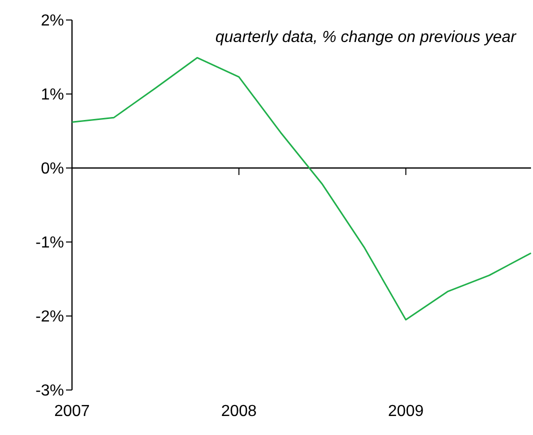  Describe the element at coordinates (50, 243) in the screenshot. I see `y-tick-label: -1%` at that location.